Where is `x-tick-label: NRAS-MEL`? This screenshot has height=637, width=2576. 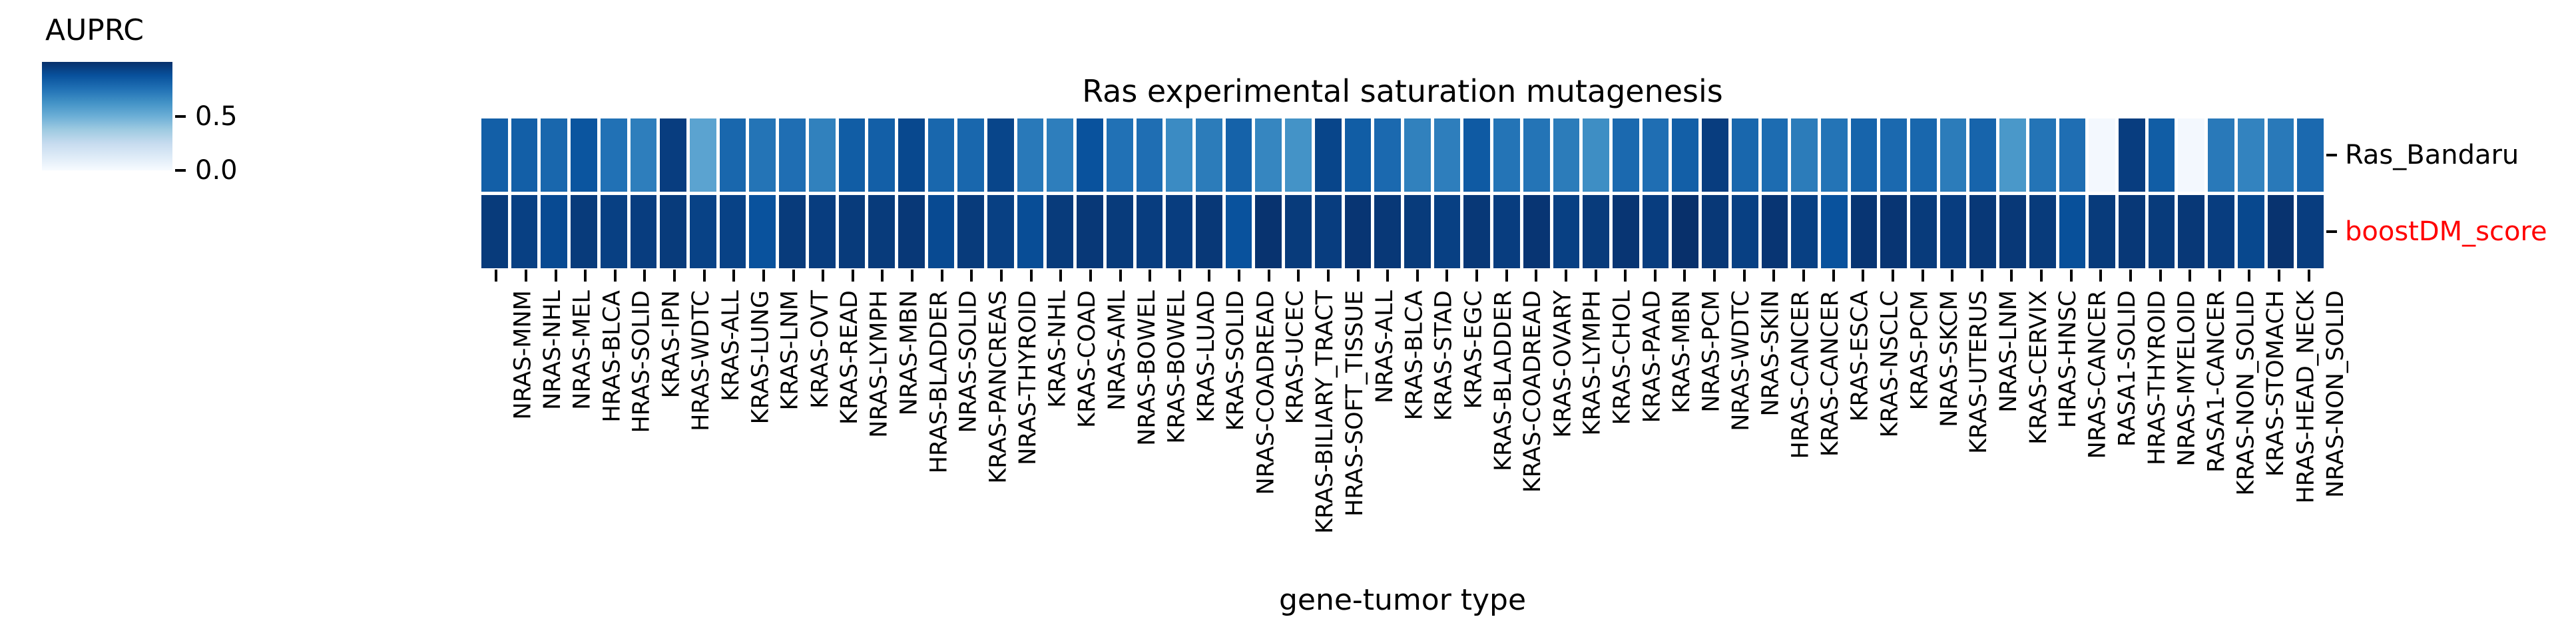 x-tick-label: NRAS-MEL is located at coordinates (583, 350).